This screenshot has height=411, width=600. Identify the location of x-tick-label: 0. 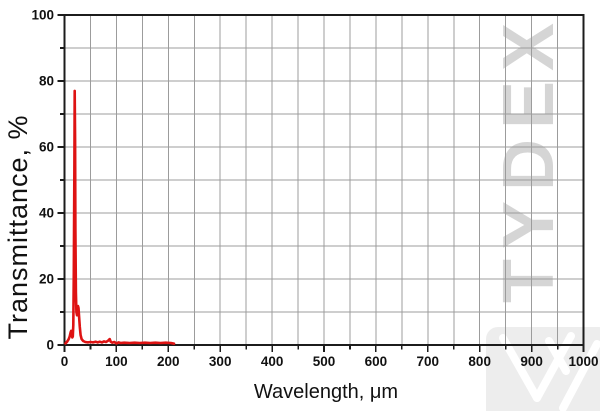
(65, 361).